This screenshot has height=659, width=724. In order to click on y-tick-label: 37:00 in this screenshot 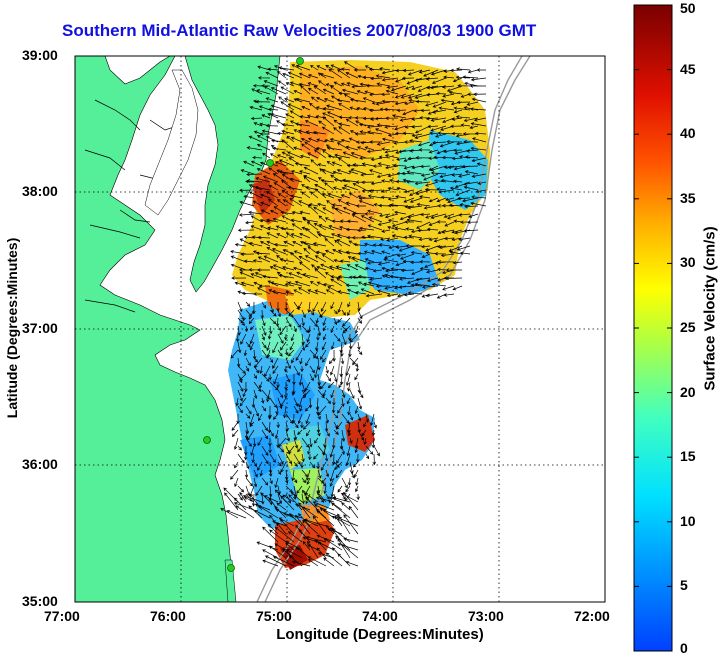, I will do `click(40, 328)`.